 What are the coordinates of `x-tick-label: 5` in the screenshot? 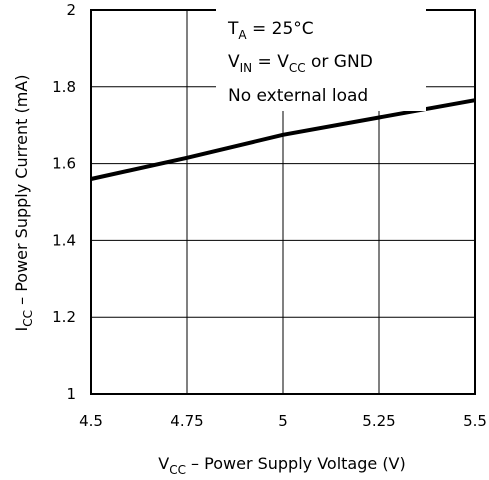 It's located at (283, 421).